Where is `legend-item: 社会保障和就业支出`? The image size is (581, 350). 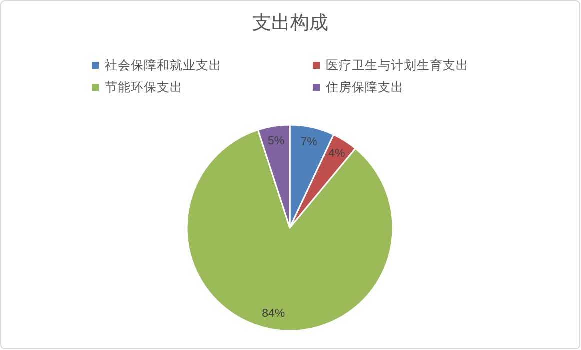
legend-item: 社会保障和就业支出 is located at coordinates (157, 65).